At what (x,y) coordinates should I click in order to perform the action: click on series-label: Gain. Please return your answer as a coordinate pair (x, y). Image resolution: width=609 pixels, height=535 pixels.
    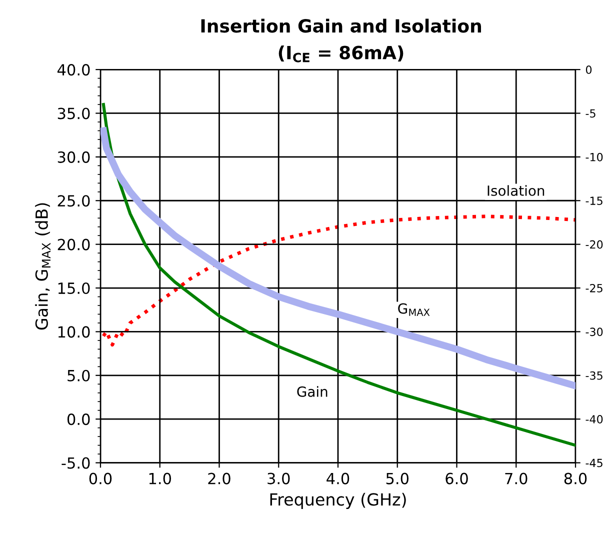
    Looking at the image, I should click on (312, 391).